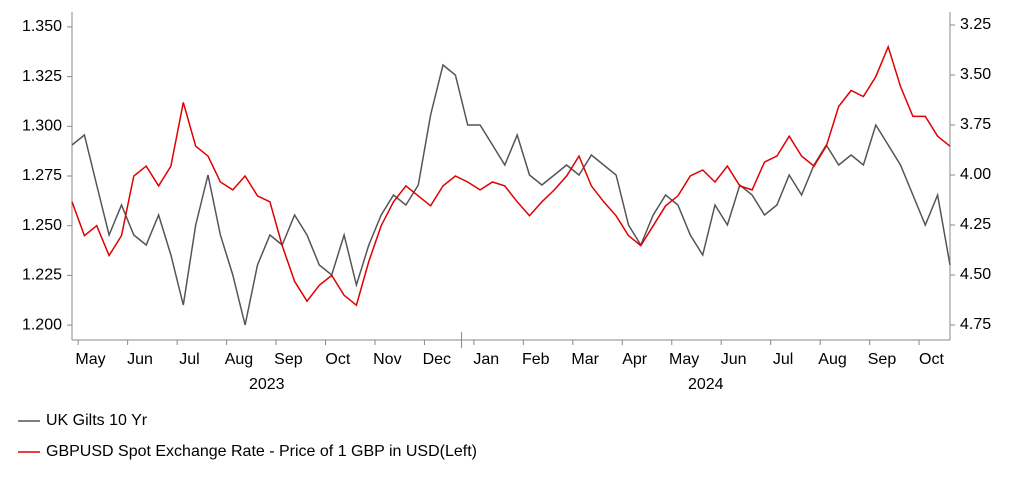 The image size is (1022, 487). I want to click on y2-tick-label: 4.75, so click(975, 324).